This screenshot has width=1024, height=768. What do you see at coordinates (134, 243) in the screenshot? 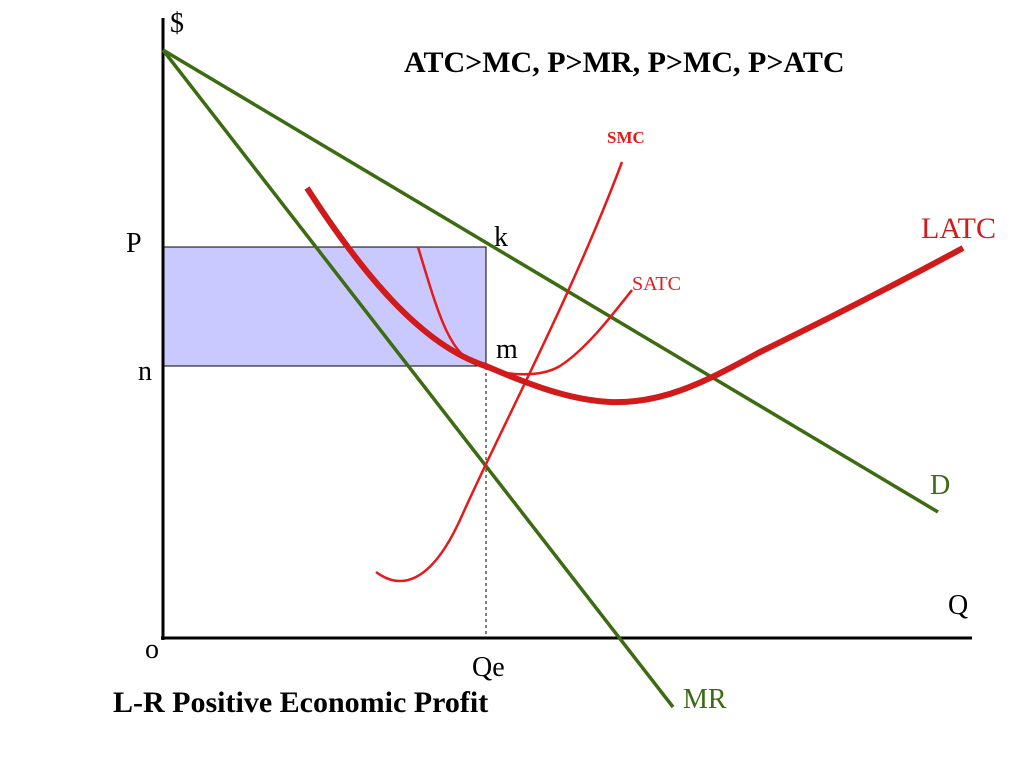
I see `price-label: P` at bounding box center [134, 243].